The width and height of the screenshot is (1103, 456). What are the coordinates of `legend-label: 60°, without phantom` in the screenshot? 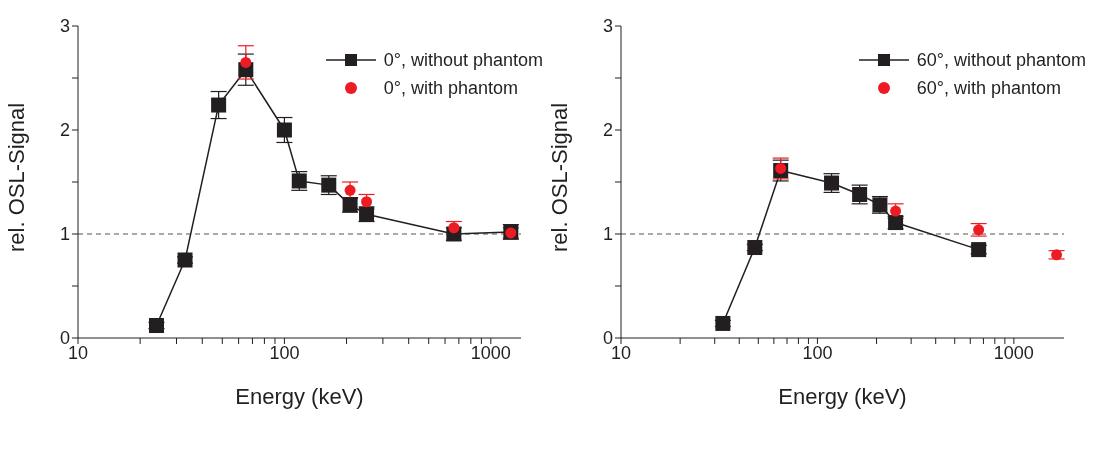 It's located at (1001, 60).